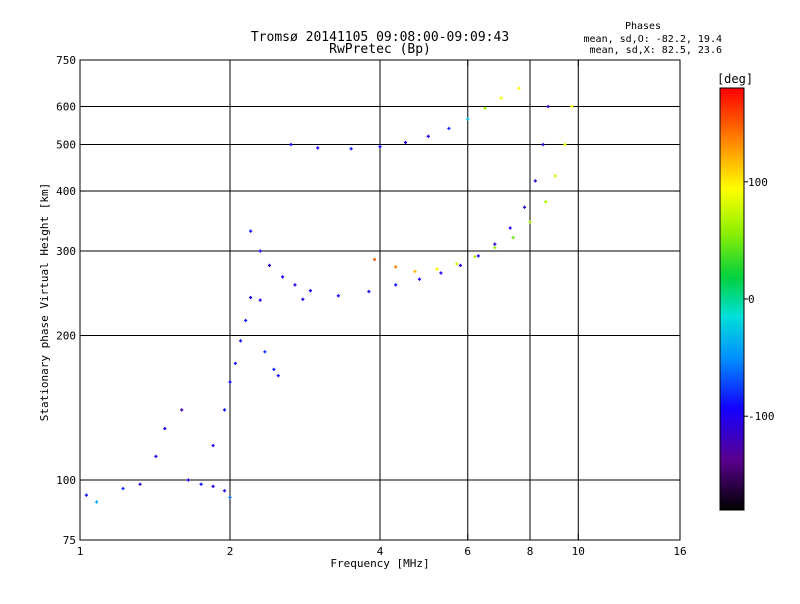 The width and height of the screenshot is (800, 604). Describe the element at coordinates (467, 551) in the screenshot. I see `x-tick-label: 6` at that location.